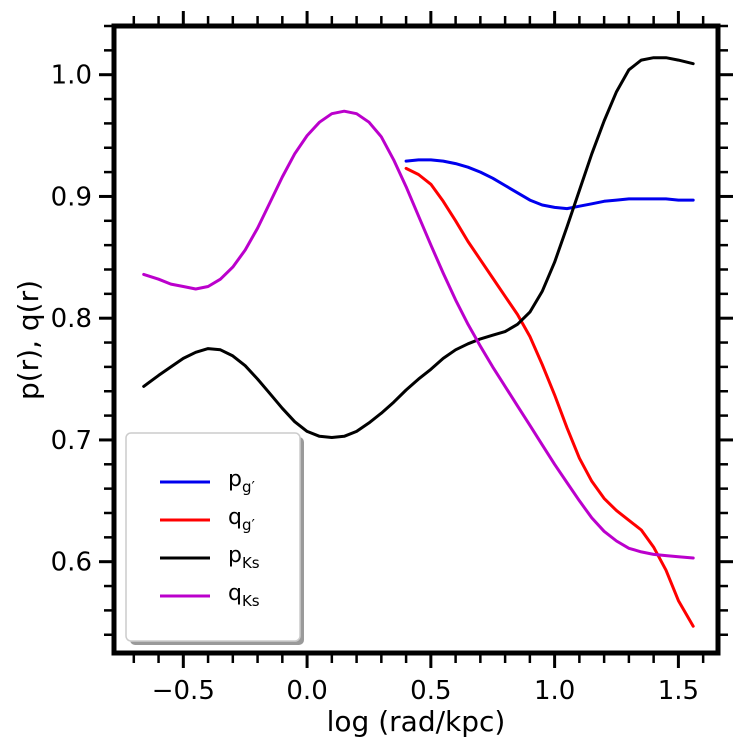 The height and width of the screenshot is (747, 747). What do you see at coordinates (28, 340) in the screenshot?
I see `y-axis-label: p(r), q(r)` at bounding box center [28, 340].